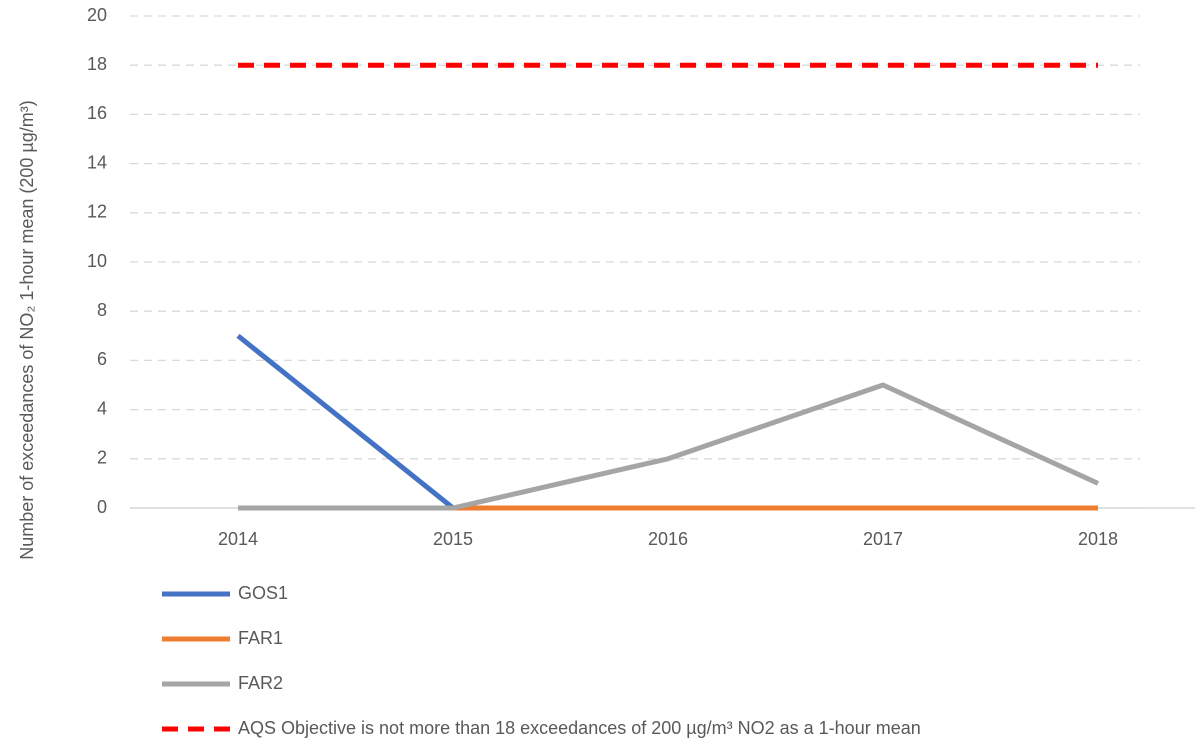  Describe the element at coordinates (97, 261) in the screenshot. I see `y-tick-label: 10` at that location.